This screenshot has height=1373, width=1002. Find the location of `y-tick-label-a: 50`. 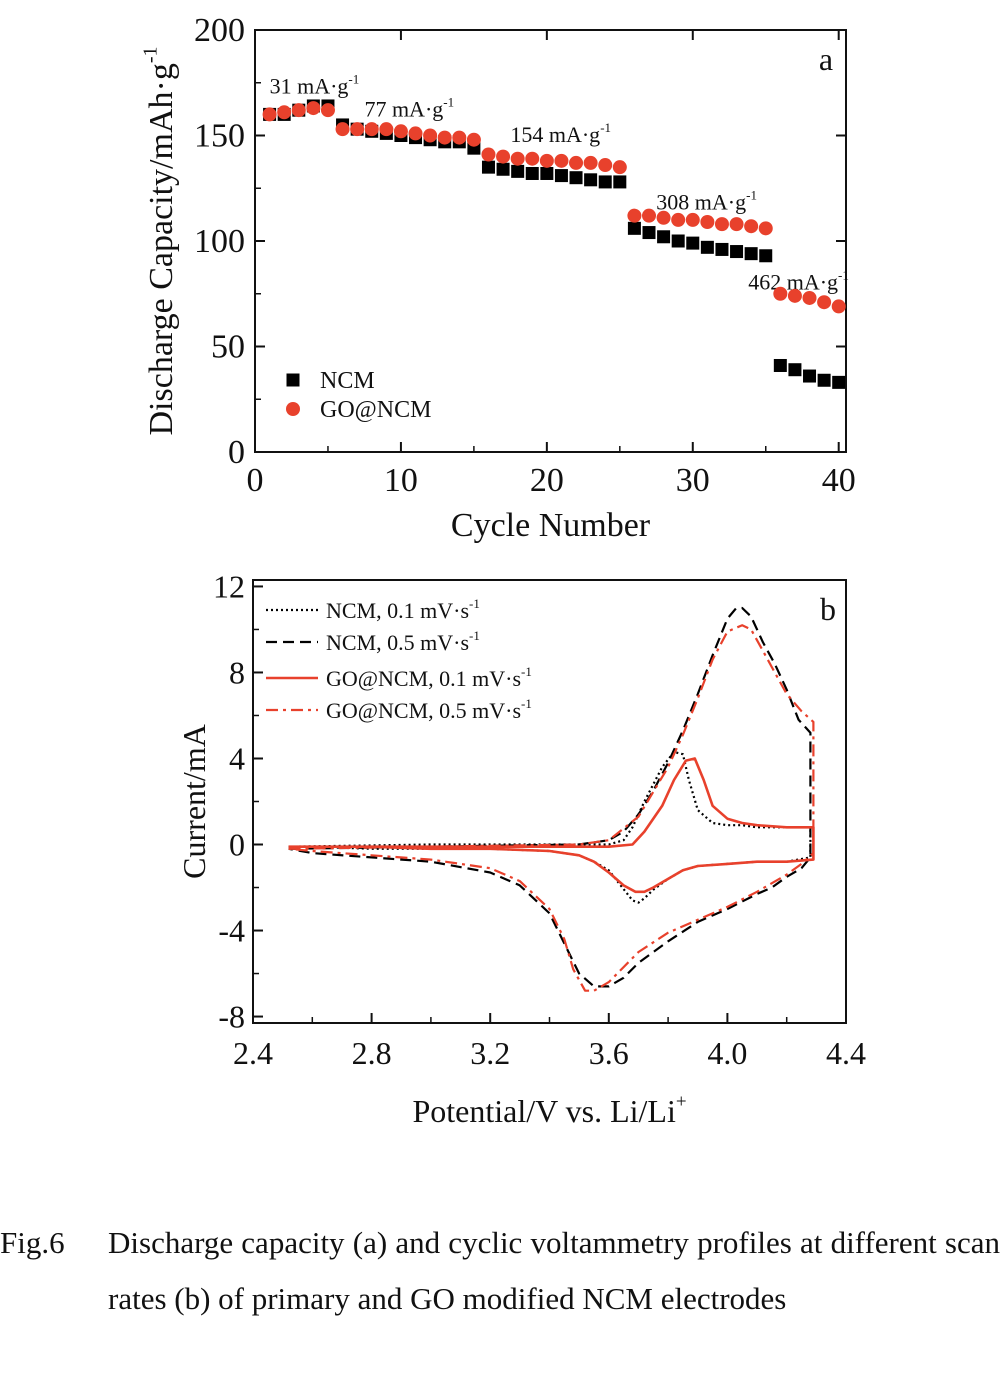

y-tick-label-a: 50 is located at coordinates (228, 347).